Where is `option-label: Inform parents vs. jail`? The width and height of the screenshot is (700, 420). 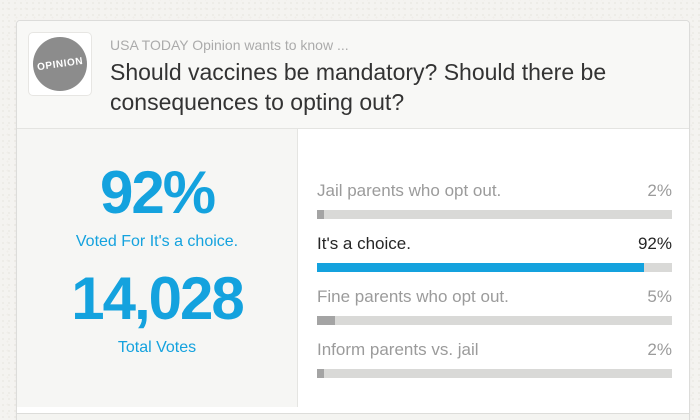
option-label: Inform parents vs. jail is located at coordinates (398, 349).